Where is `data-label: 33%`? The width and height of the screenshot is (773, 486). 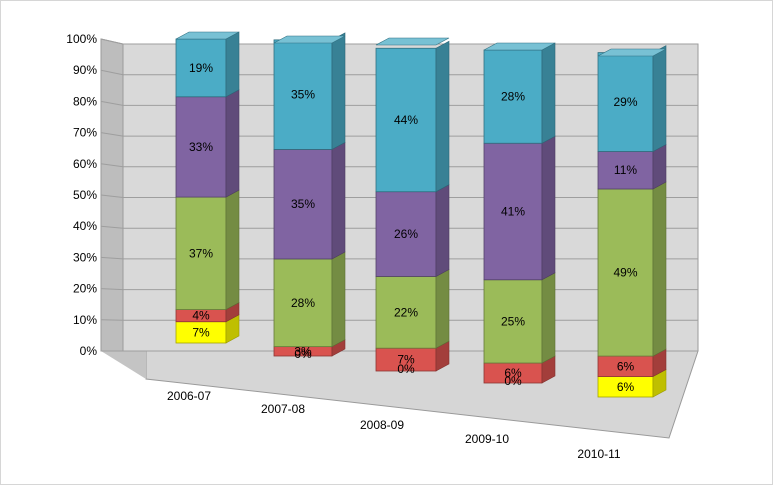
data-label: 33% is located at coordinates (201, 147).